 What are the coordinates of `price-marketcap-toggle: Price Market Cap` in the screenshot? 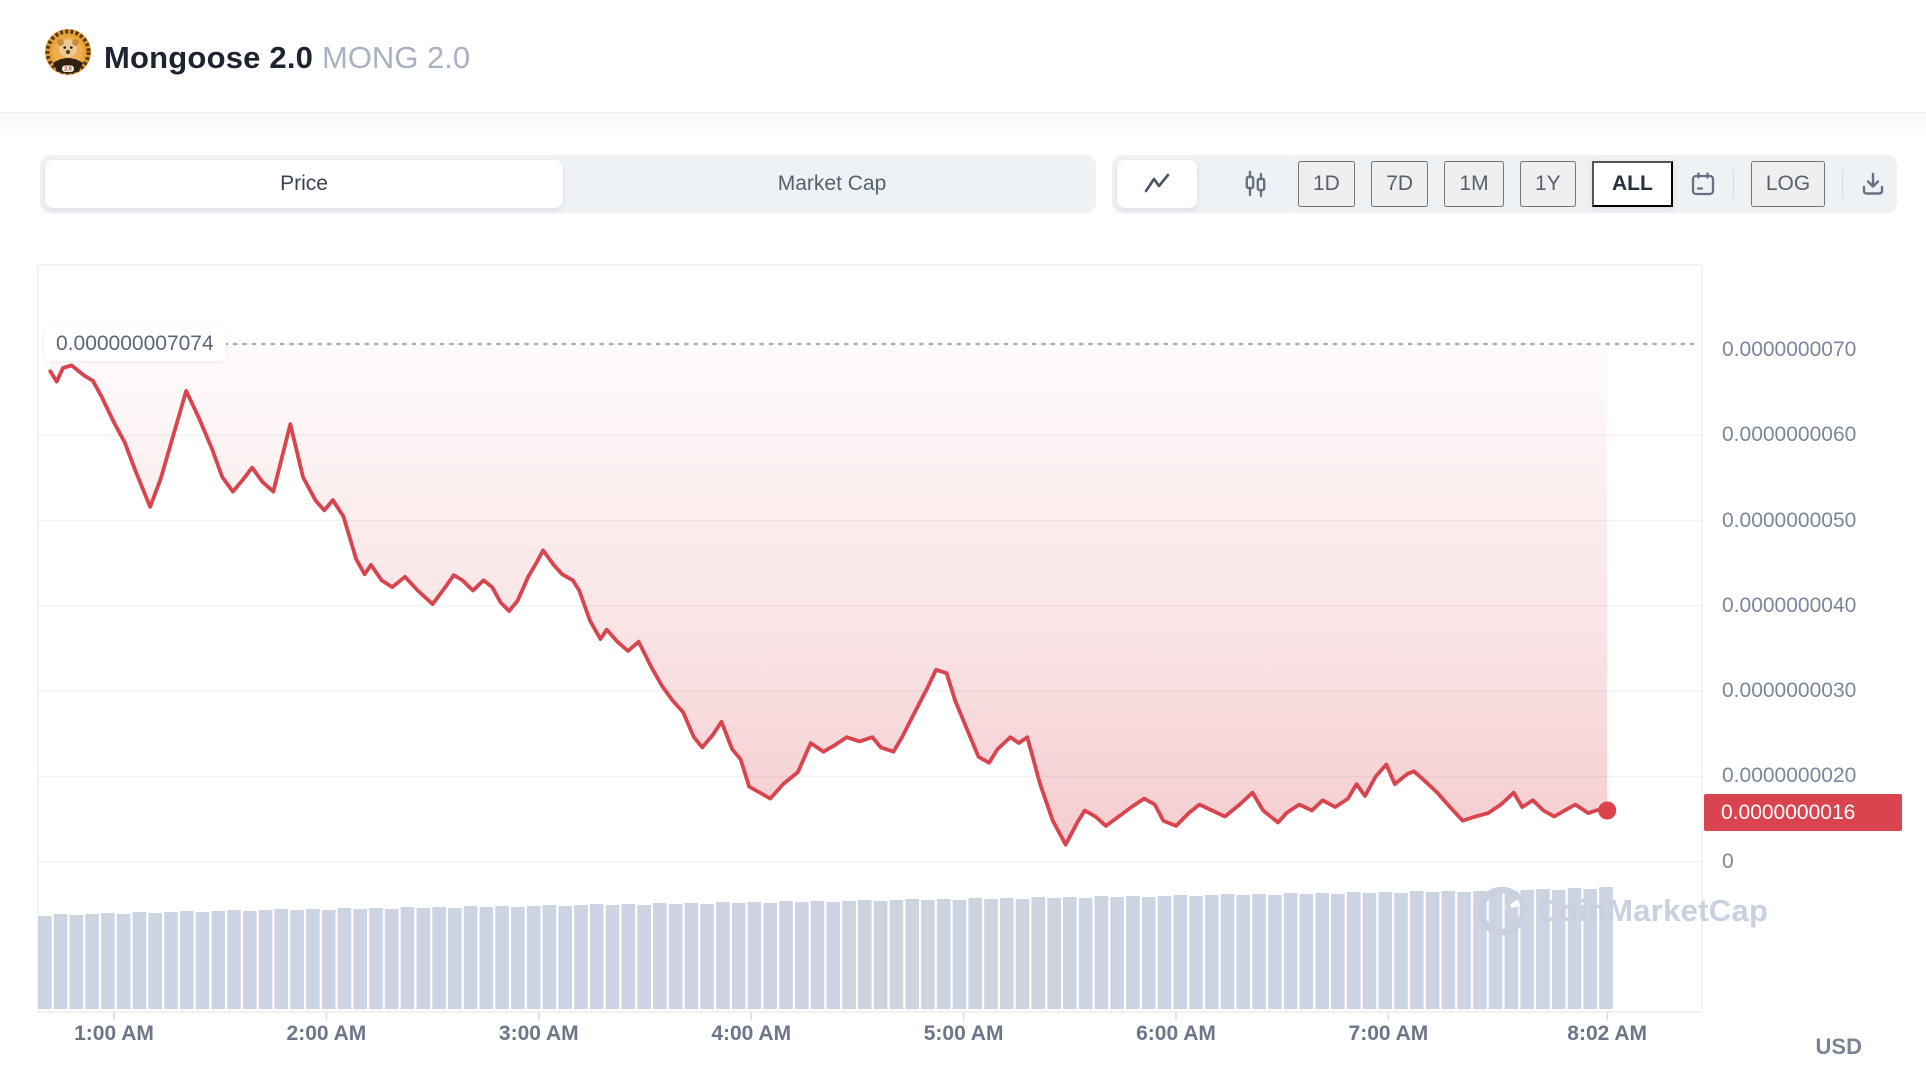 It's located at (568, 184).